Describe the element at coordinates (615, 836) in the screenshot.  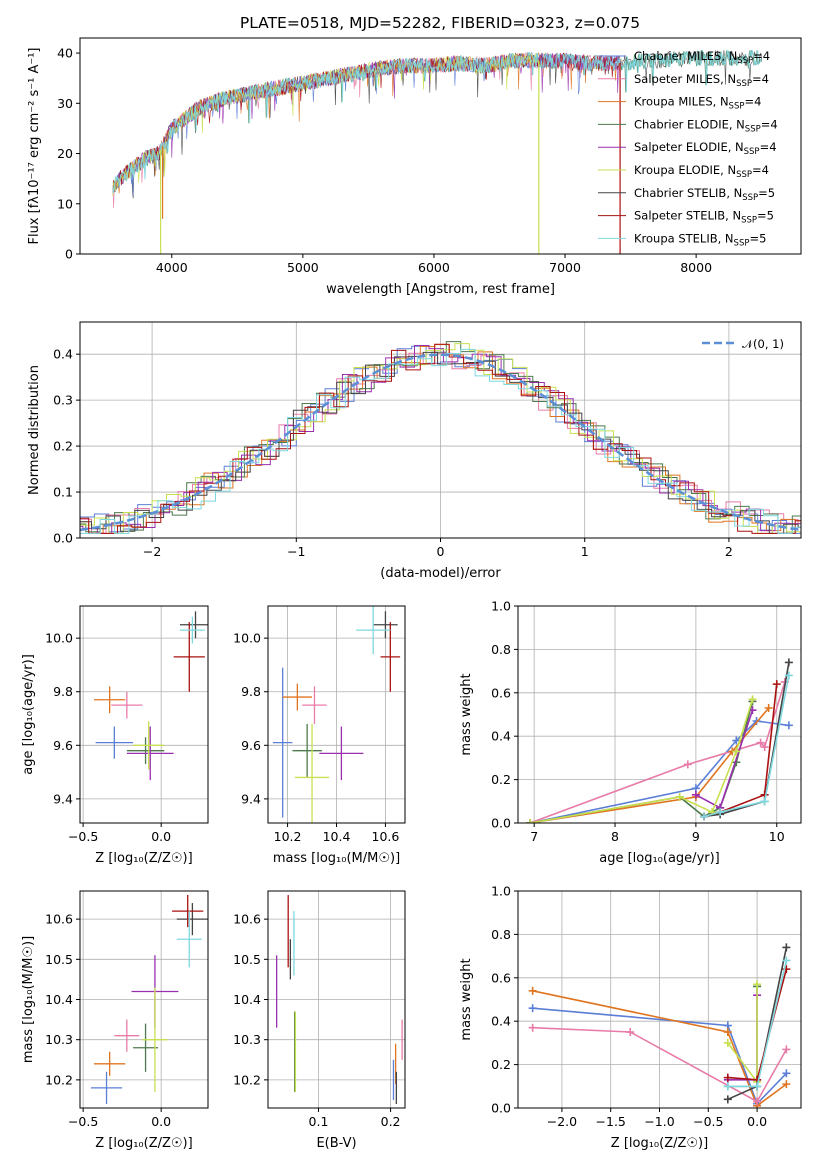
I see `massweight_vs_age-xtick-label: 8` at that location.